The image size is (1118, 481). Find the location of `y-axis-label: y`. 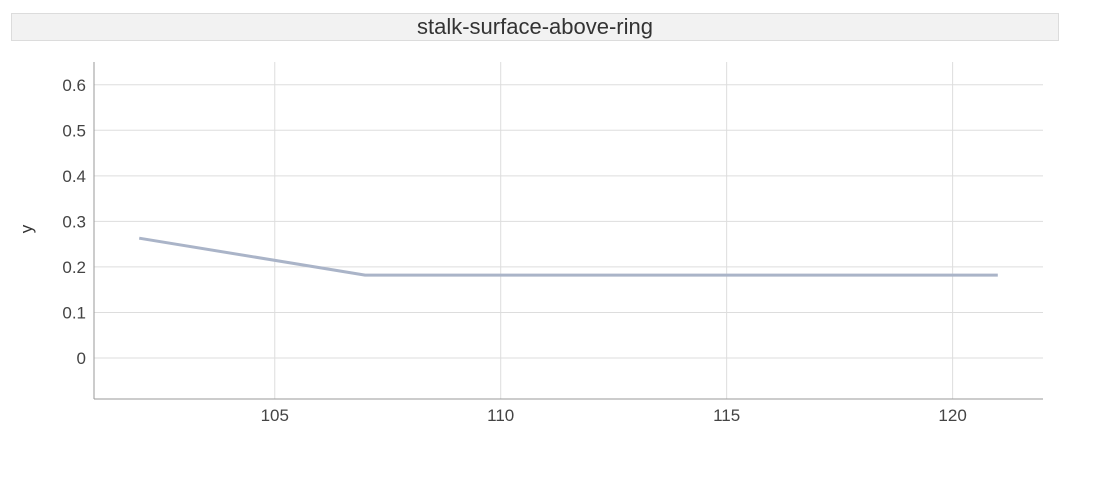

y-axis-label: y is located at coordinates (26, 228).